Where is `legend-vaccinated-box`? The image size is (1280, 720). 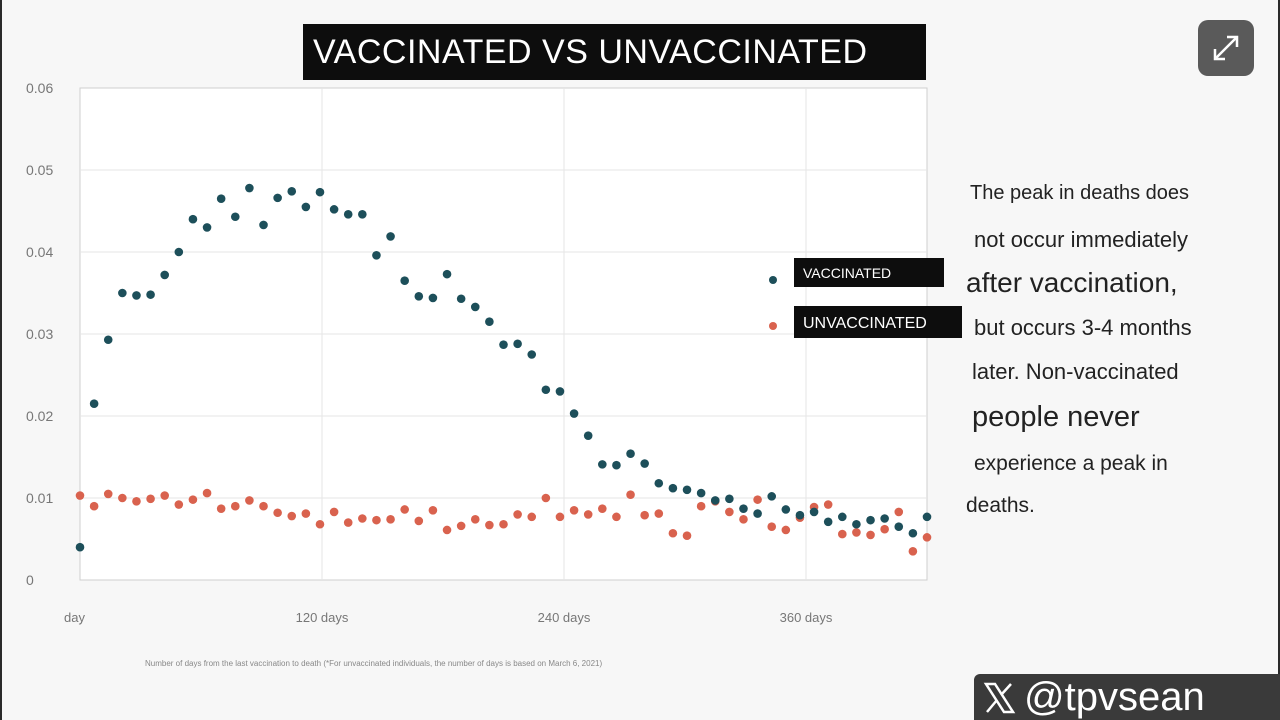 legend-vaccinated-box is located at coordinates (869, 272).